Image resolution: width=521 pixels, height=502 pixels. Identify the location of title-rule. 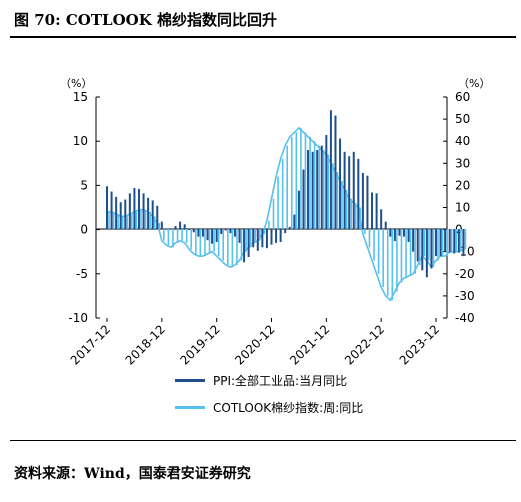
(263, 37).